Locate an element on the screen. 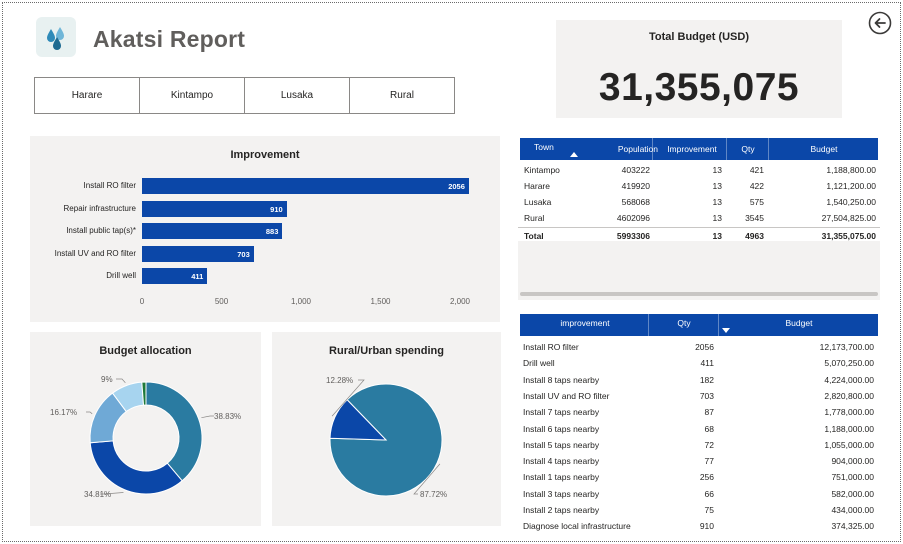 The image size is (903, 544). page-title: Akatsi Report is located at coordinates (169, 39).